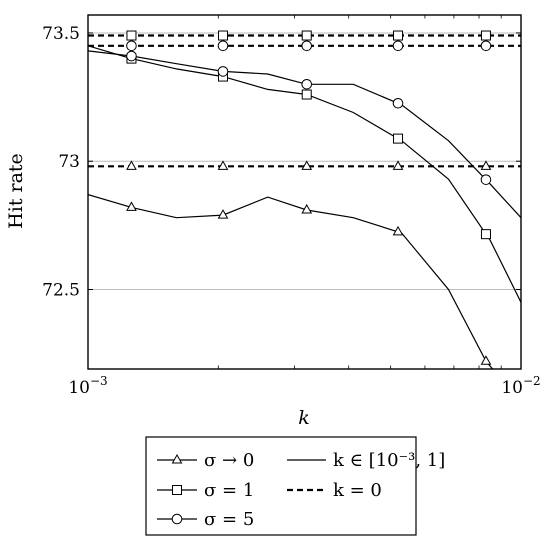 Image resolution: width=550 pixels, height=542 pixels. What do you see at coordinates (229, 519) in the screenshot?
I see `legend-label-sigma5: σ = 5` at bounding box center [229, 519].